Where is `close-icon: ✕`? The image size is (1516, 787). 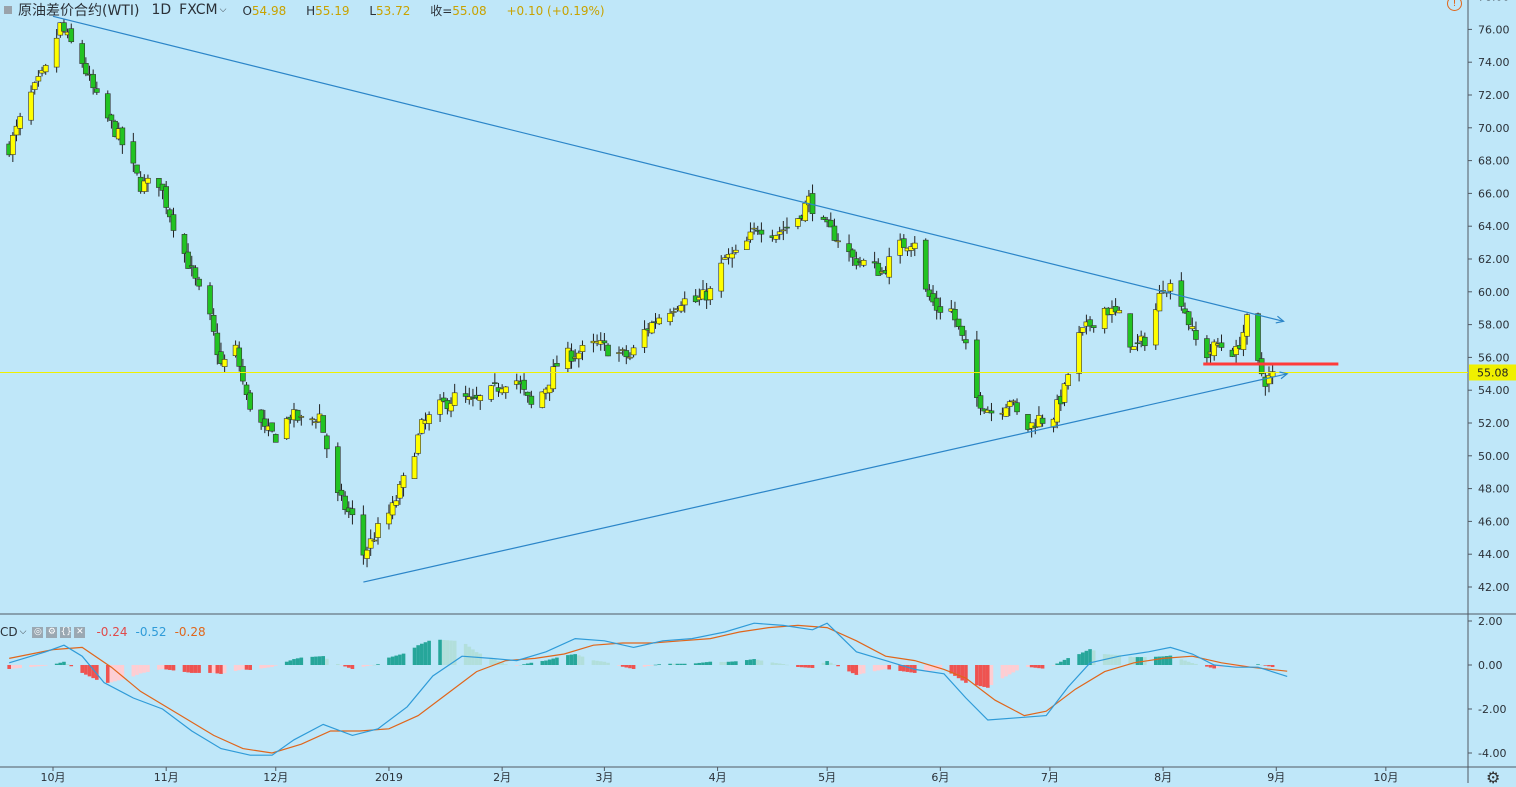 close-icon: ✕ is located at coordinates (80, 632).